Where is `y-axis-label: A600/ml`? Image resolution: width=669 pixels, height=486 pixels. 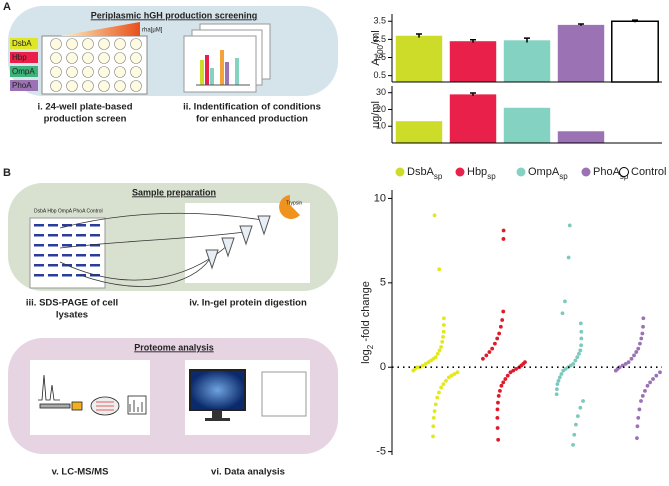 y-axis-label: A600/ml is located at coordinates (377, 47).